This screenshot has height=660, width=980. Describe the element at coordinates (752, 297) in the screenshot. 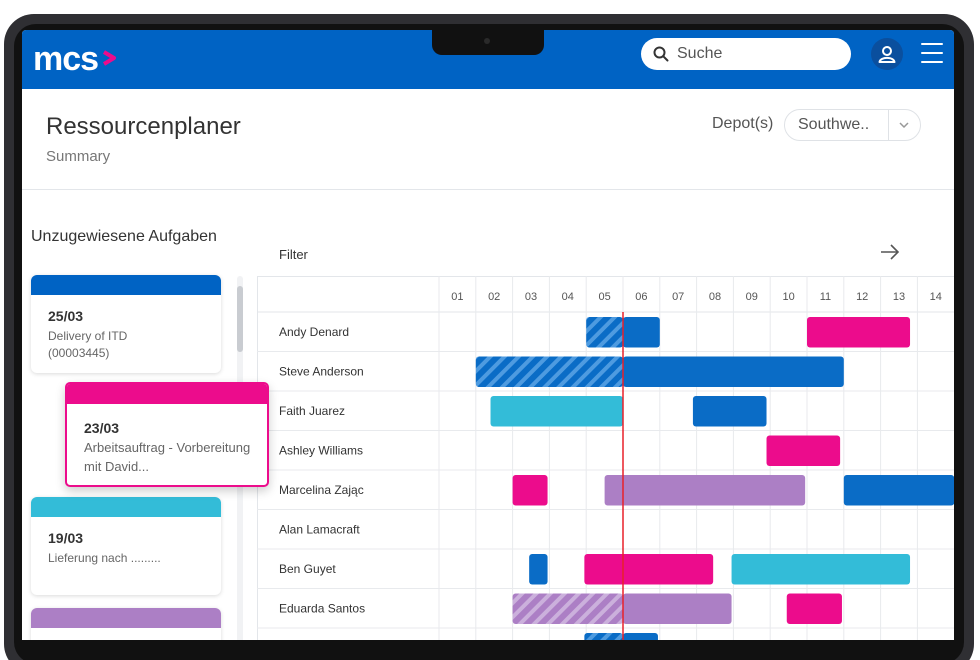

I see `gantt-column-label: 09` at that location.